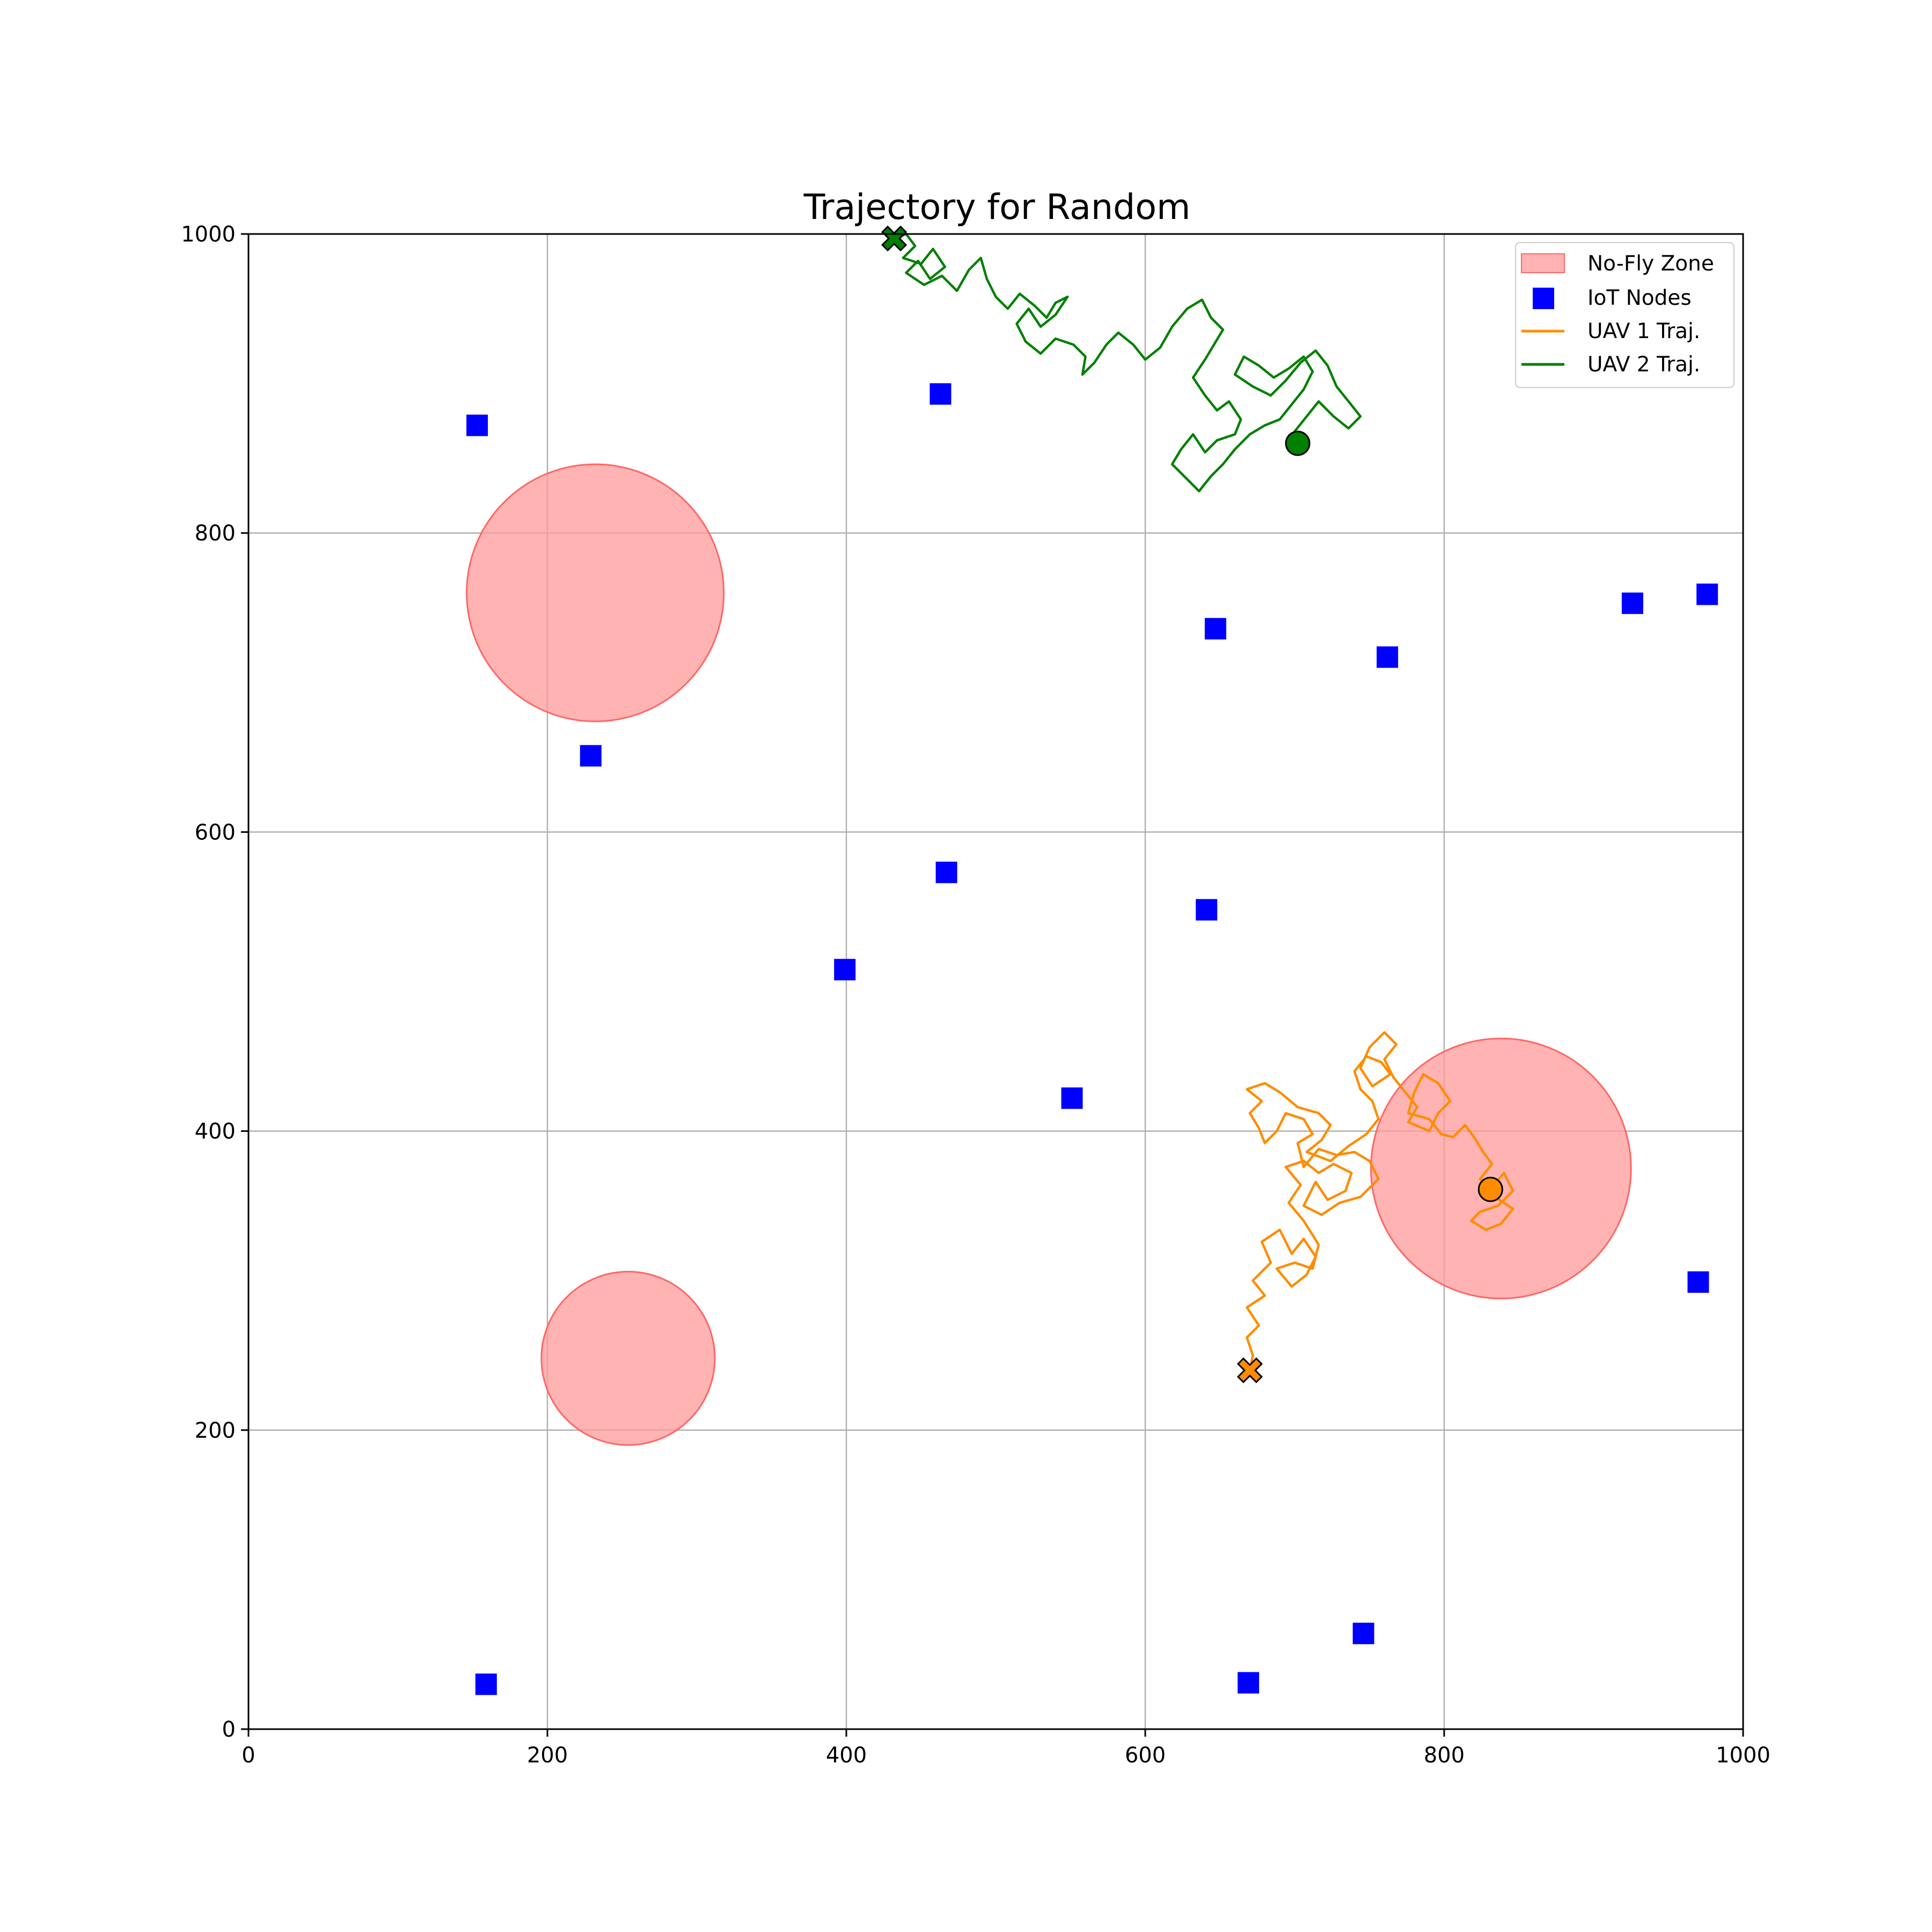 The height and width of the screenshot is (1932, 1932). What do you see at coordinates (547, 1755) in the screenshot?
I see `x-tick-label-1: 200` at bounding box center [547, 1755].